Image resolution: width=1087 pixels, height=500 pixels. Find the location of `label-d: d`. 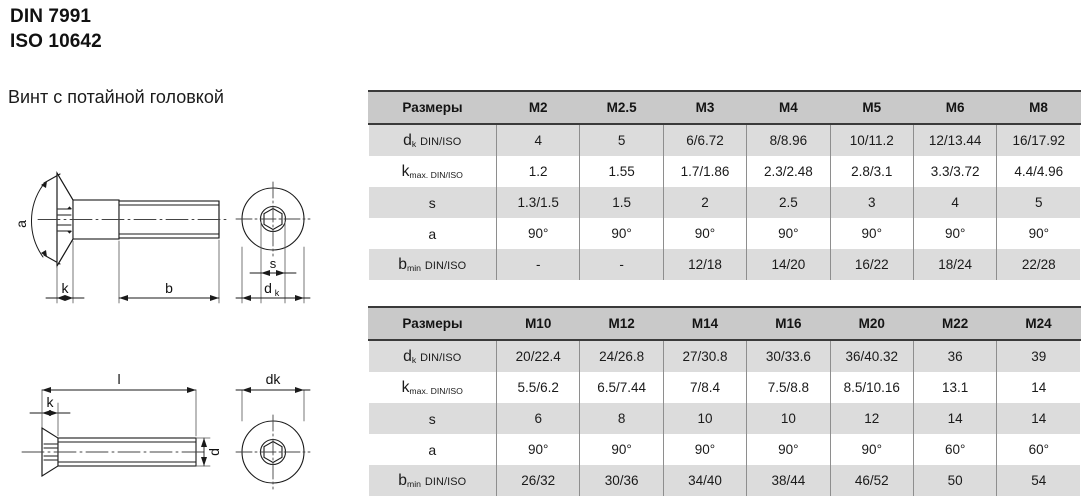

label-d: d is located at coordinates (214, 452).